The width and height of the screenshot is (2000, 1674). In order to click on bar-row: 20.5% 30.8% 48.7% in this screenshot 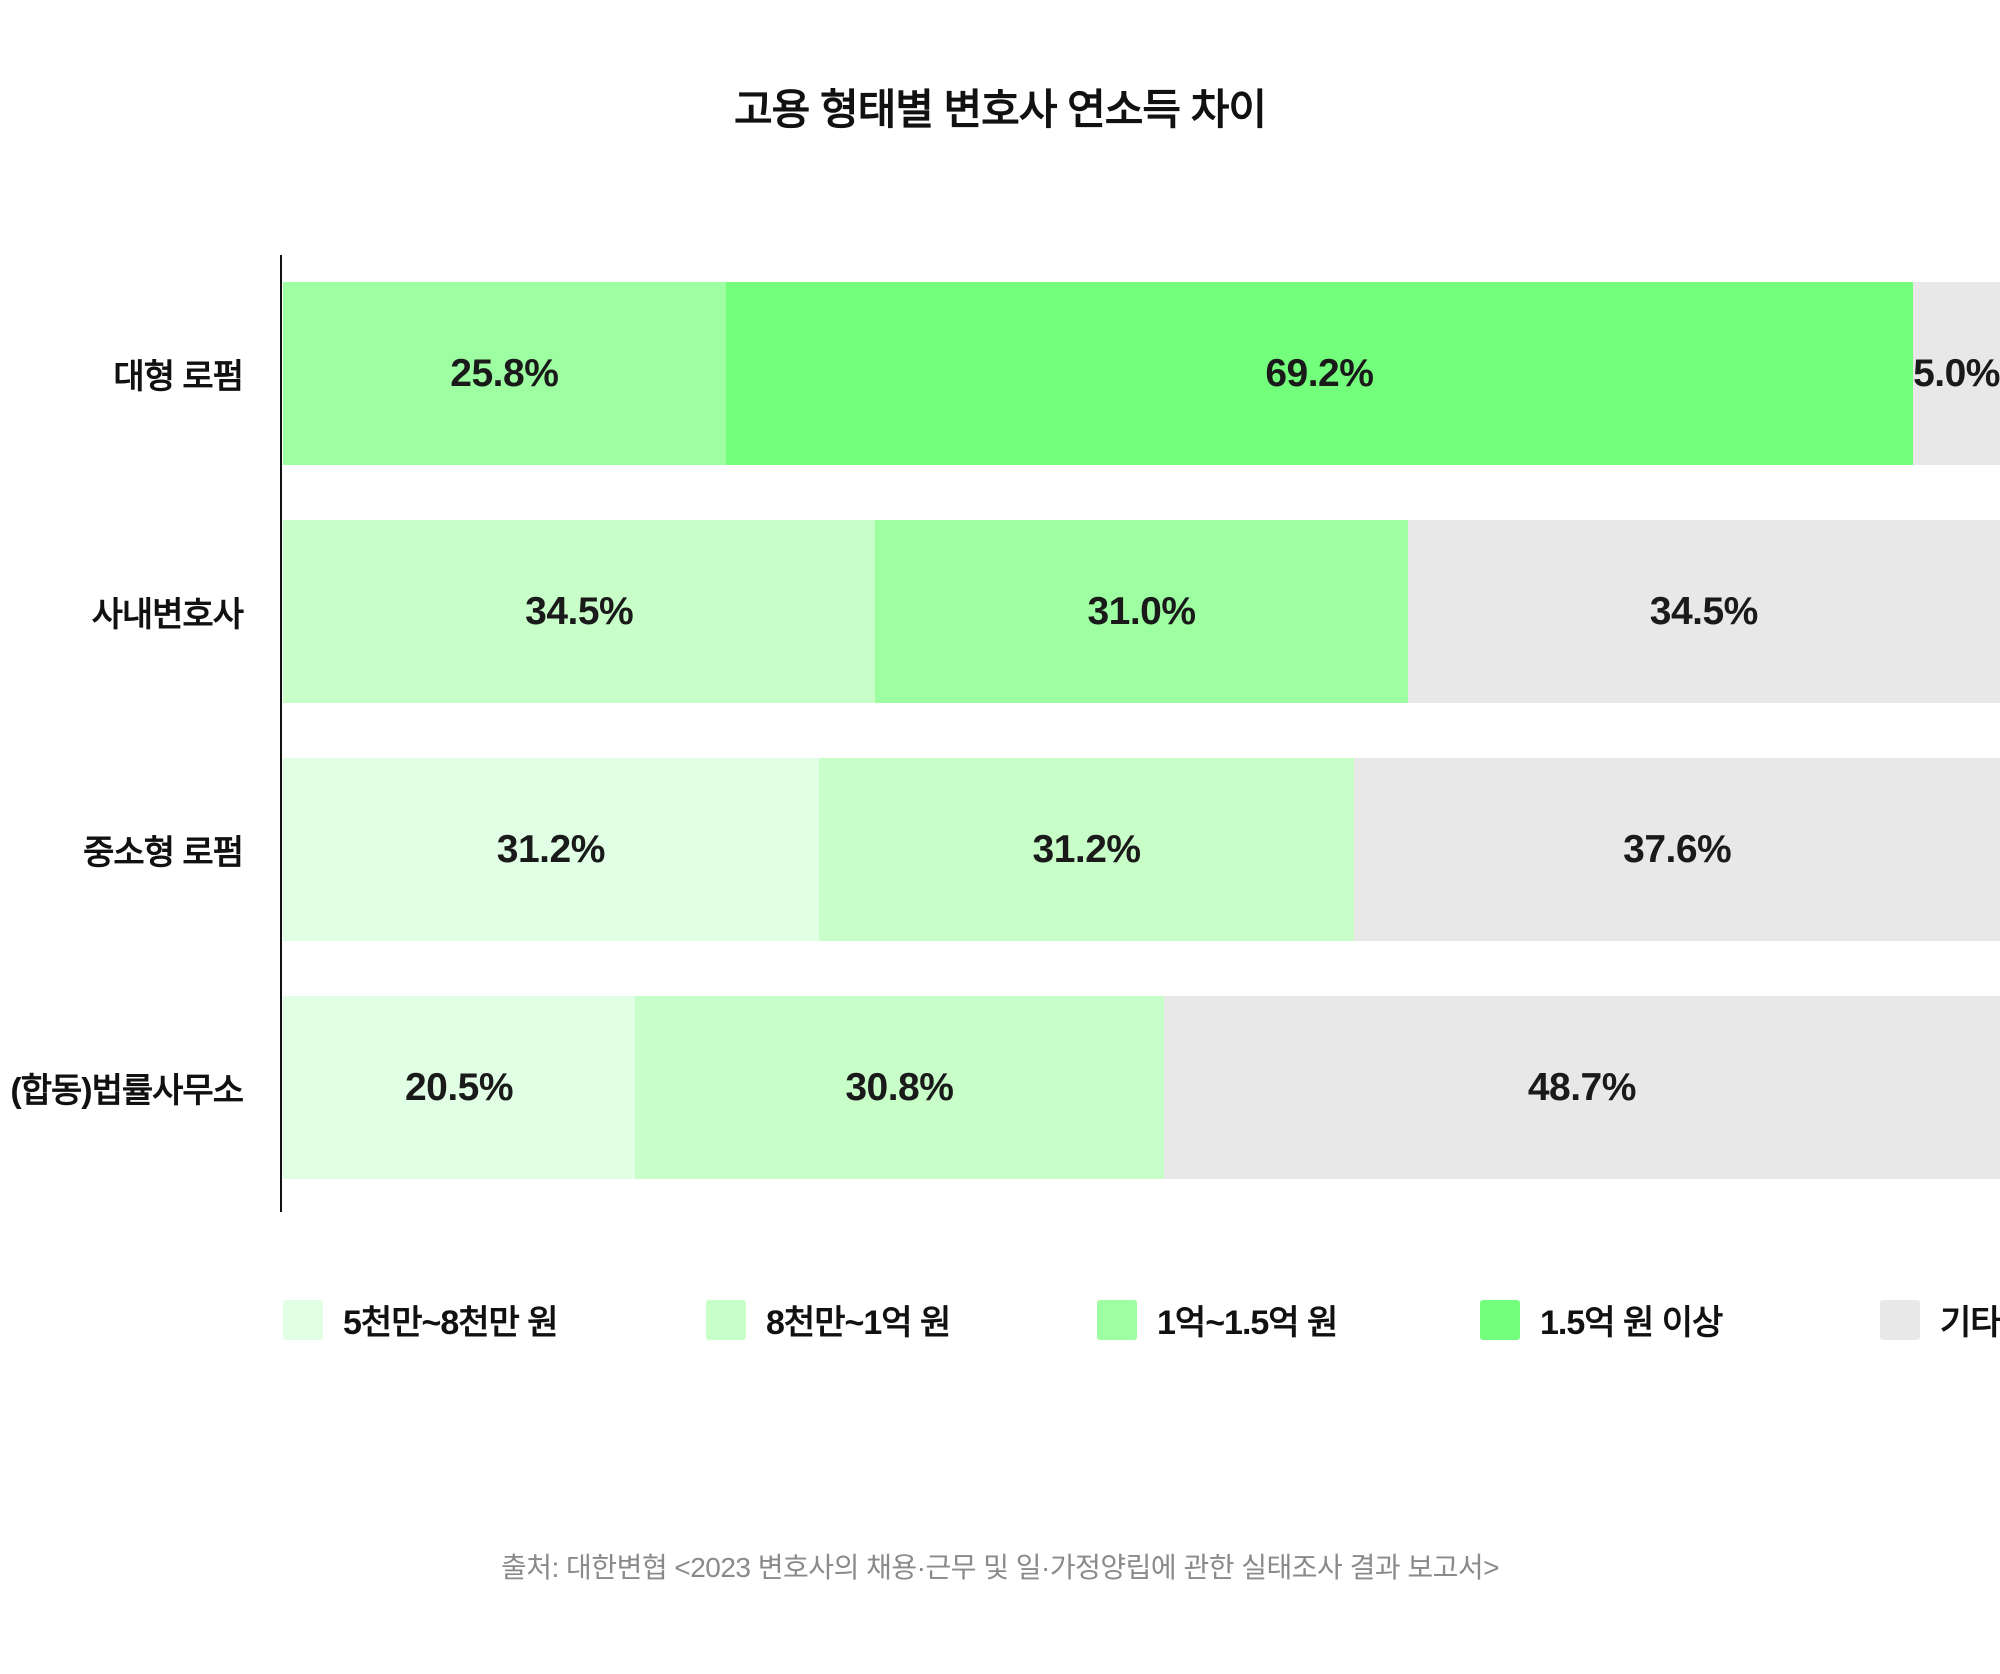, I will do `click(1141, 1087)`.